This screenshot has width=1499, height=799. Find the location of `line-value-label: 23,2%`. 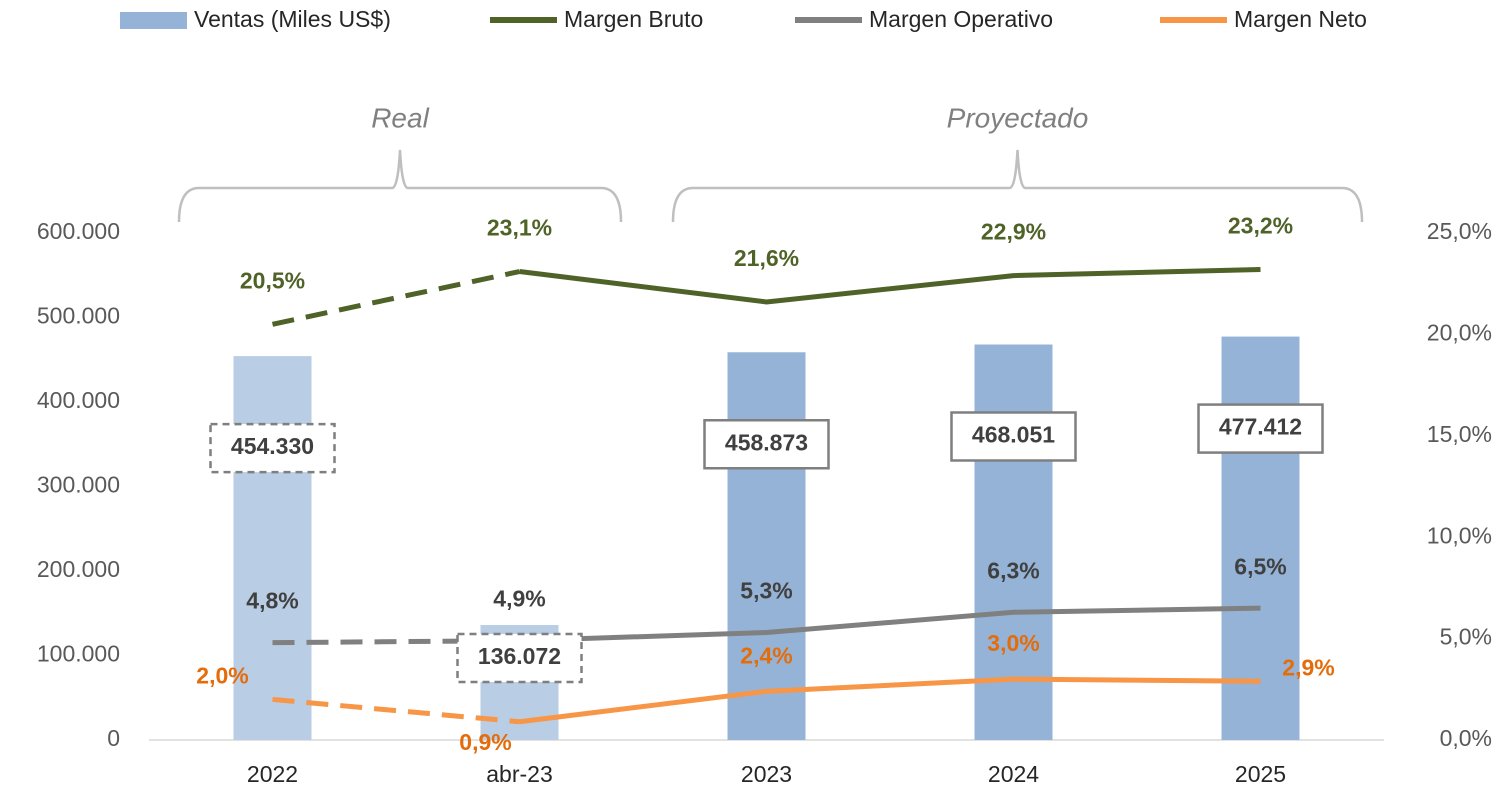

line-value-label: 23,2% is located at coordinates (1260, 226).